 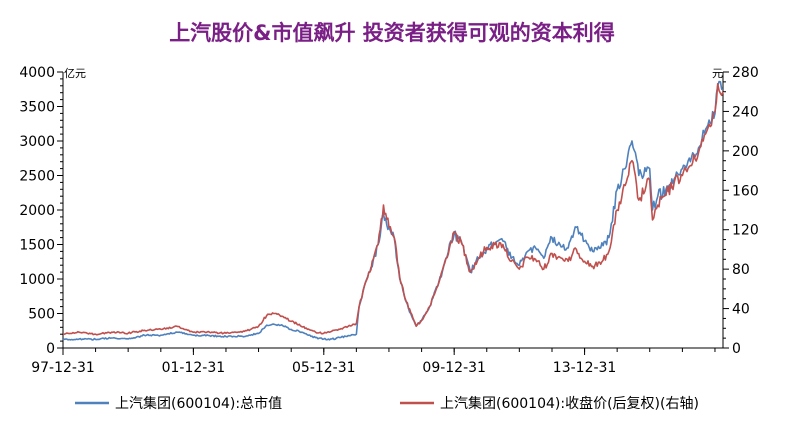 I want to click on x-axis: 97-12-31 01-12-31 05-12-31 09-12-31 13-12-31, so click(x=373, y=362).